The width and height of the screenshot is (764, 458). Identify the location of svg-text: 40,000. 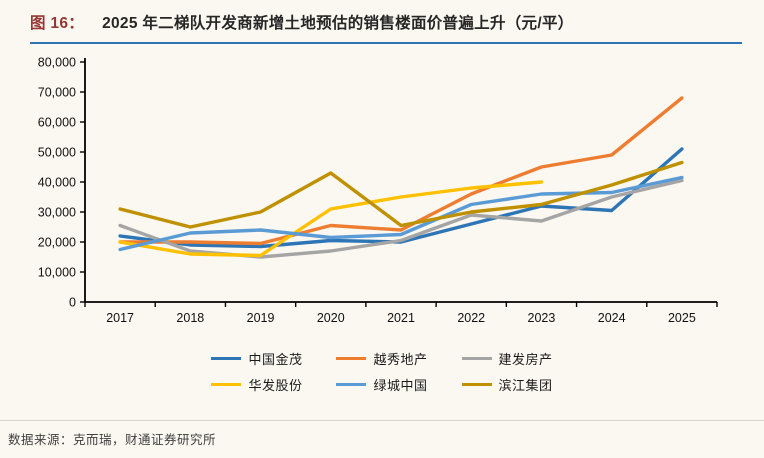
(57, 183).